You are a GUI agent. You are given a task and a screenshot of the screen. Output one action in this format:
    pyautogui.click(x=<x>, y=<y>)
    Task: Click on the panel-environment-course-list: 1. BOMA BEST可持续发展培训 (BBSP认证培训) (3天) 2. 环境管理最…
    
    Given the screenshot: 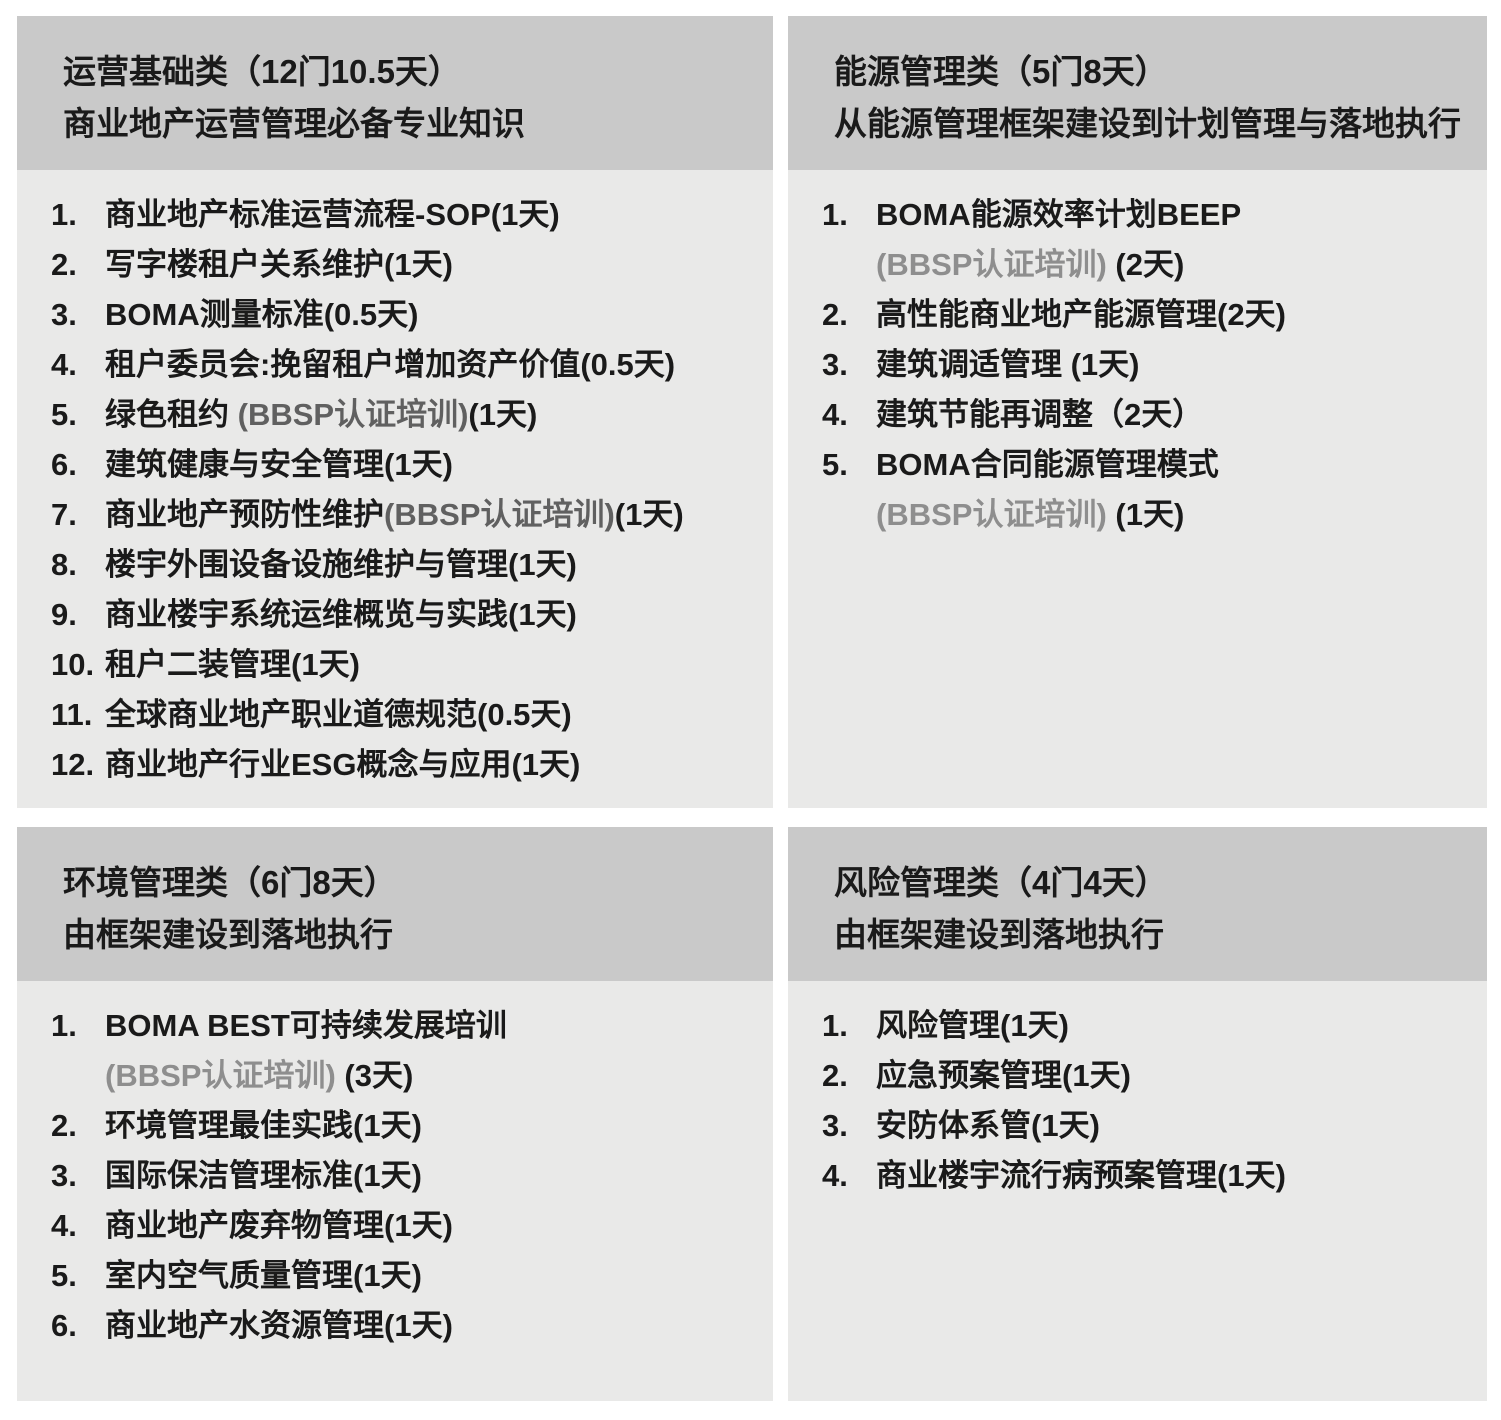 What is the action you would take?
    pyautogui.click(x=395, y=1191)
    